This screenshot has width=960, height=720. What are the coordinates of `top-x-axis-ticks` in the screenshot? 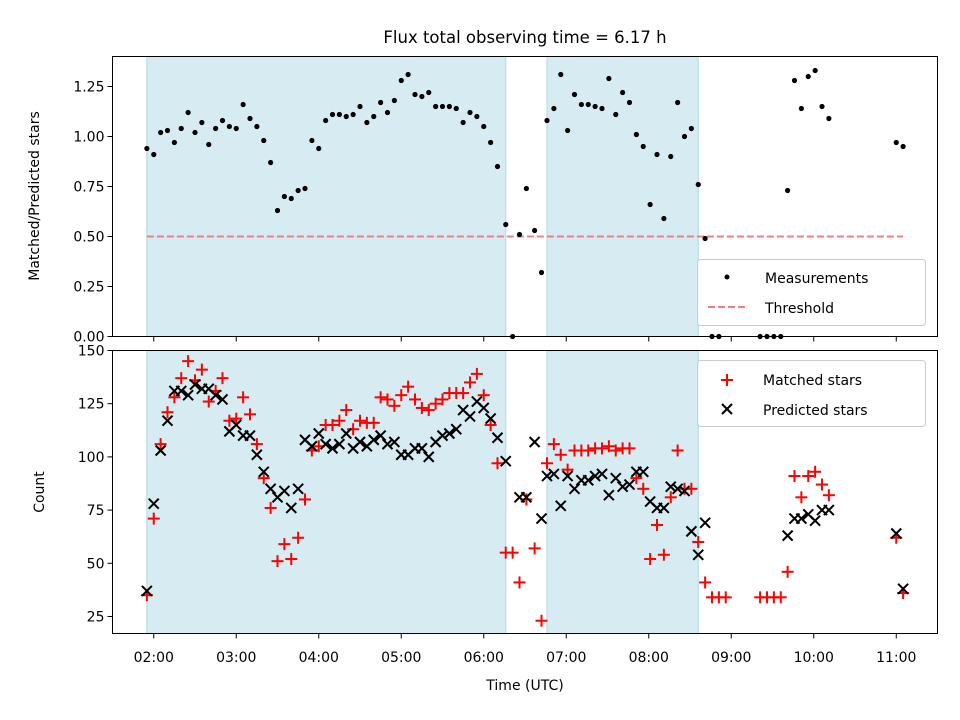 It's located at (525, 339).